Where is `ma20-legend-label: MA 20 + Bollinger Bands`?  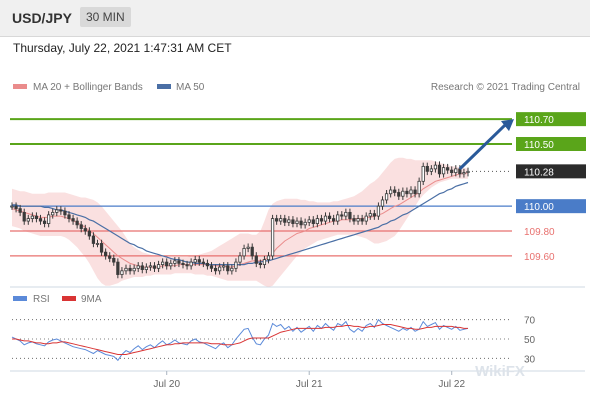
ma20-legend-label: MA 20 + Bollinger Bands is located at coordinates (88, 87).